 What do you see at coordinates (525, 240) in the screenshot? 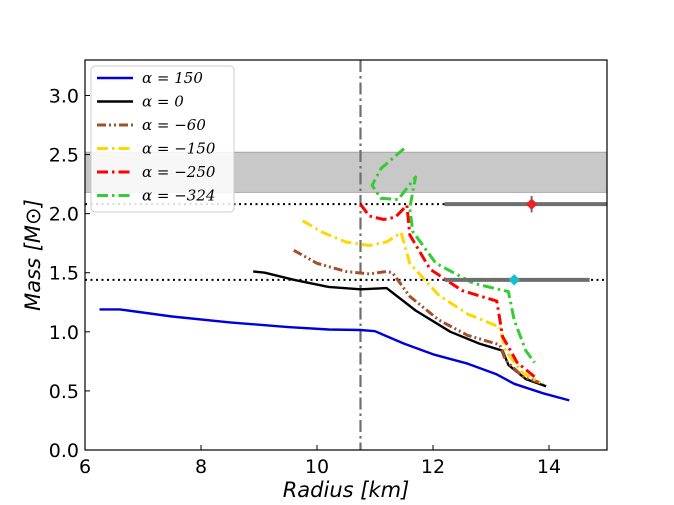
I see `observations-layer` at bounding box center [525, 240].